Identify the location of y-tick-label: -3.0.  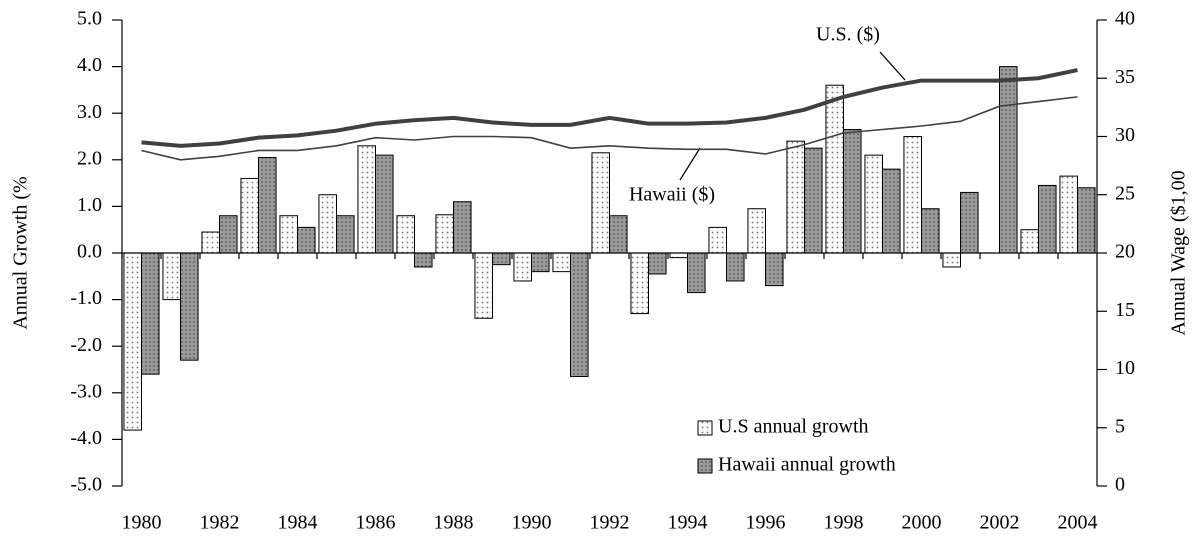
(86, 391).